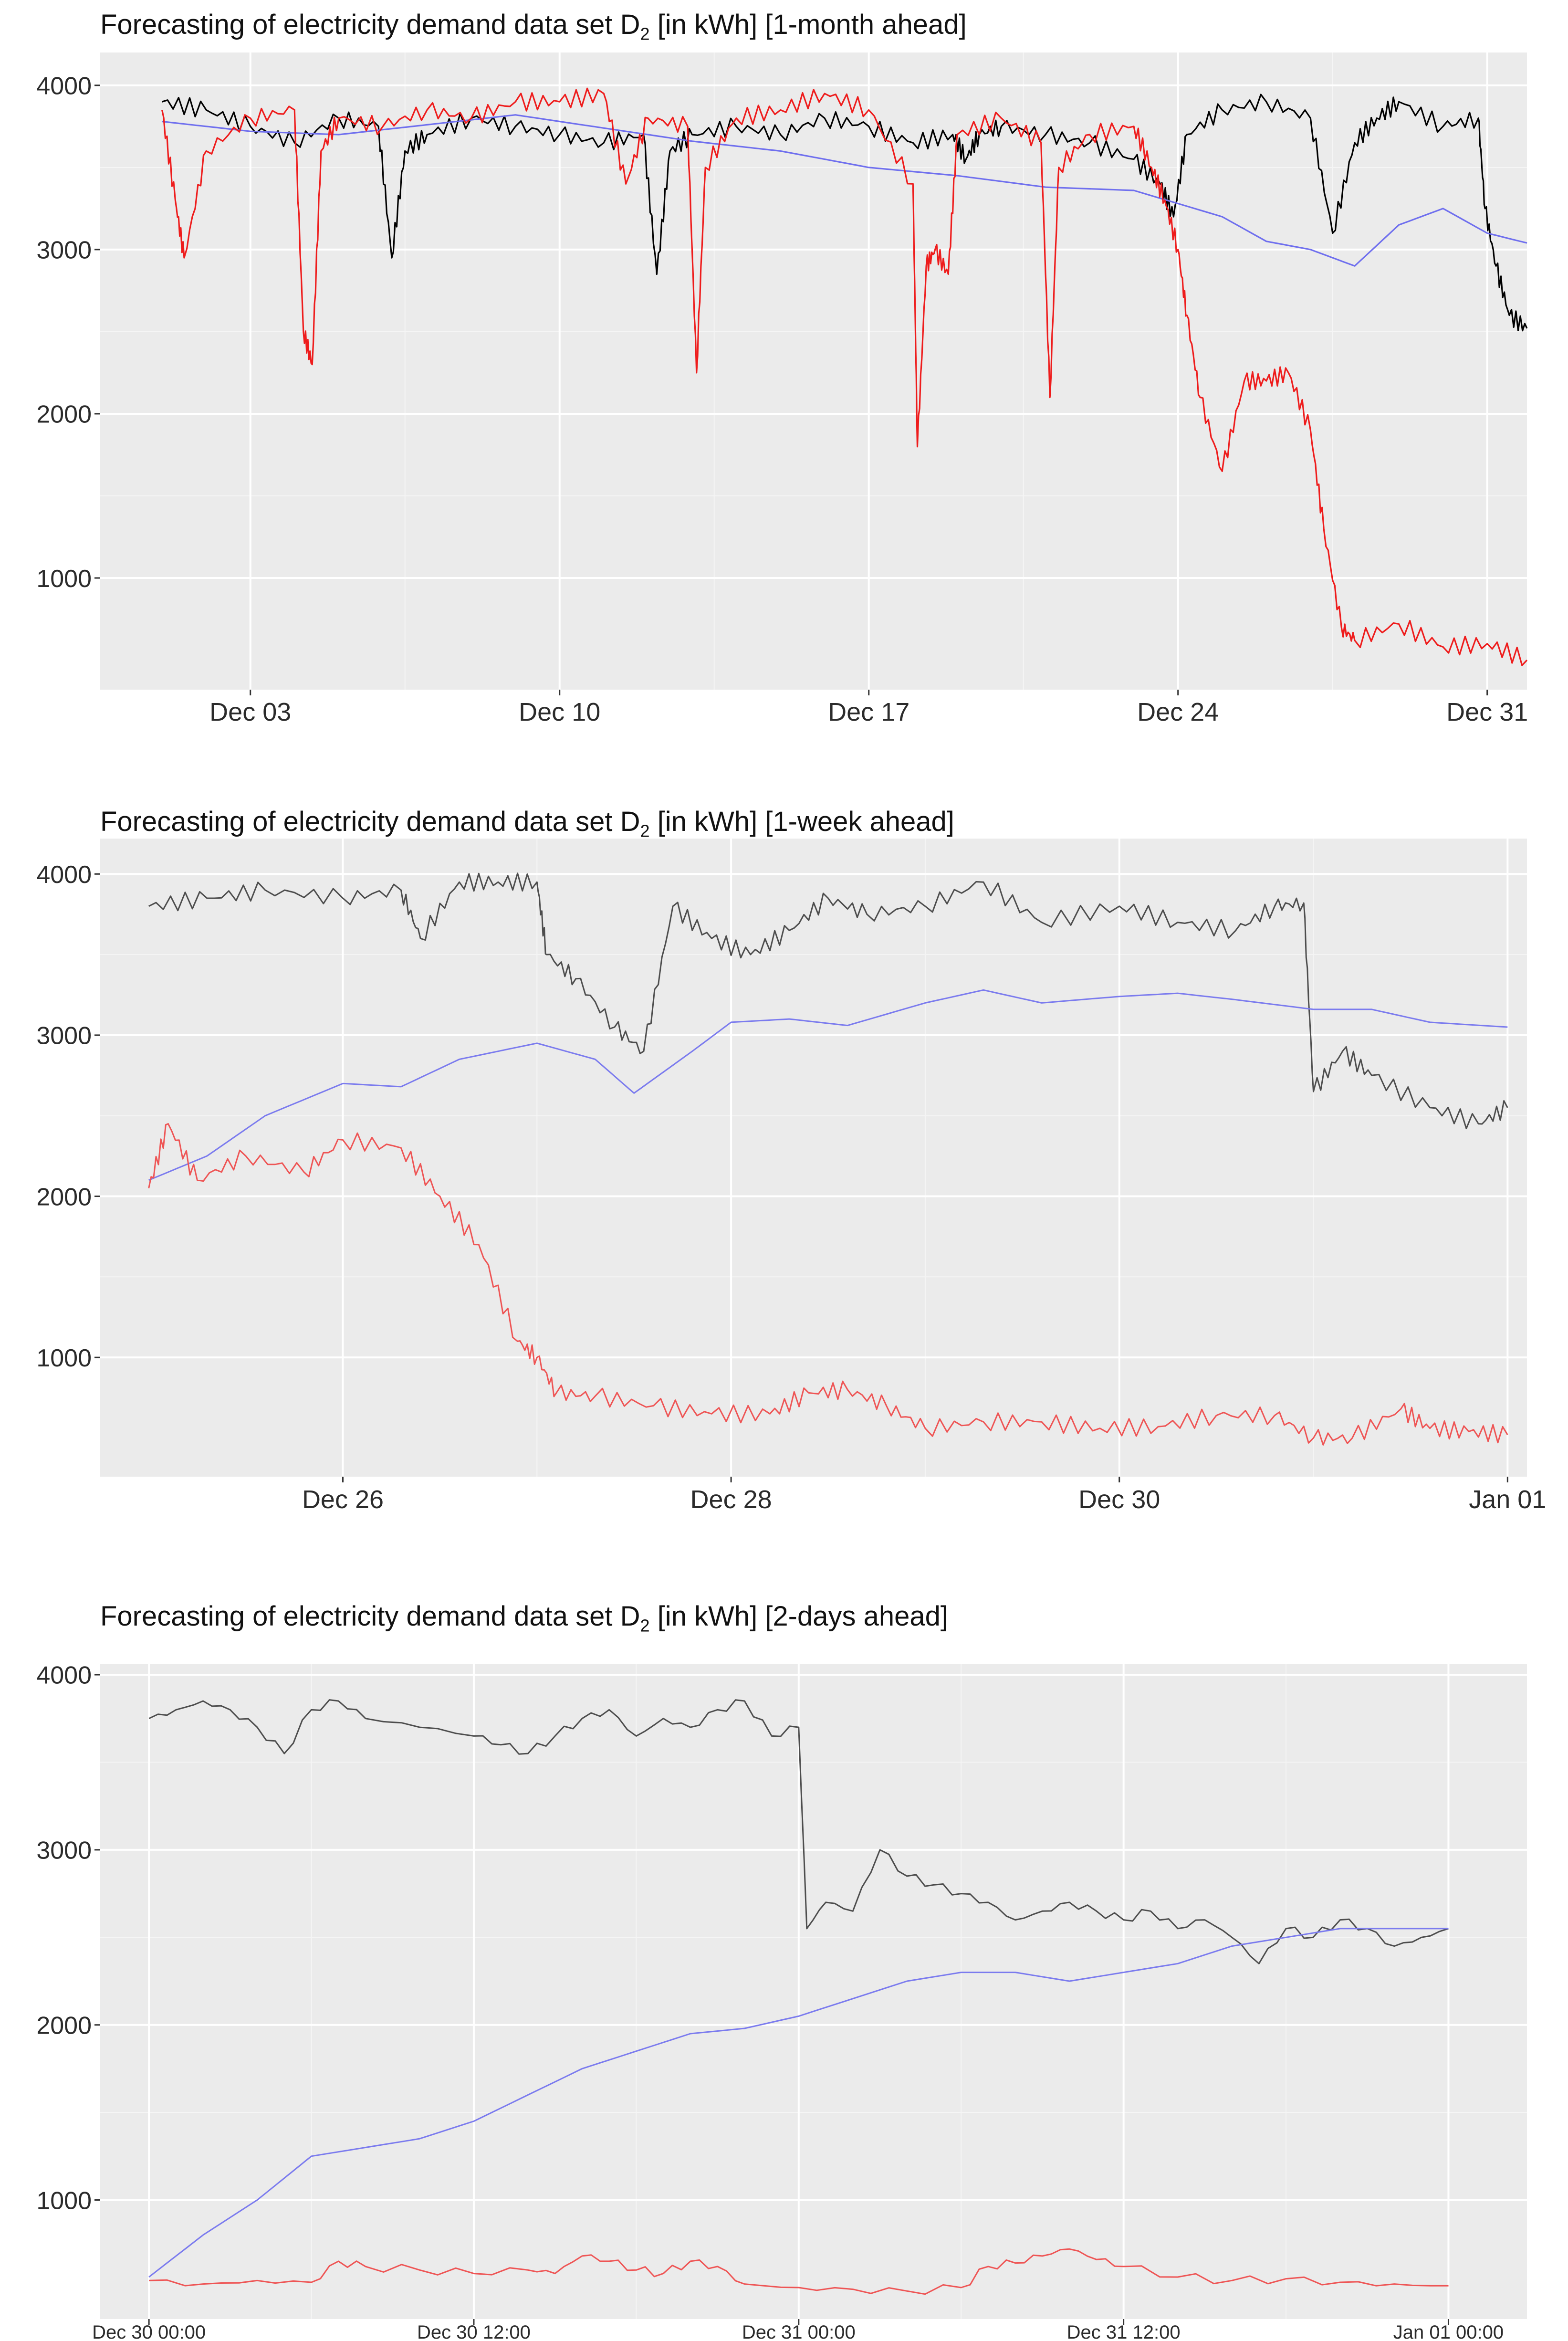 This screenshot has height=2341, width=1568. What do you see at coordinates (343, 1499) in the screenshot?
I see `x-tick-label: Dec 26` at bounding box center [343, 1499].